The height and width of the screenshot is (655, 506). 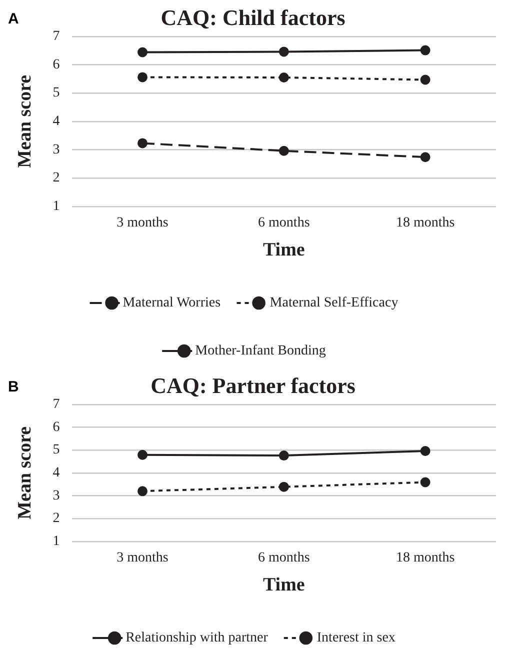 I want to click on chart-title: CAQ: Partner factors, so click(x=253, y=385).